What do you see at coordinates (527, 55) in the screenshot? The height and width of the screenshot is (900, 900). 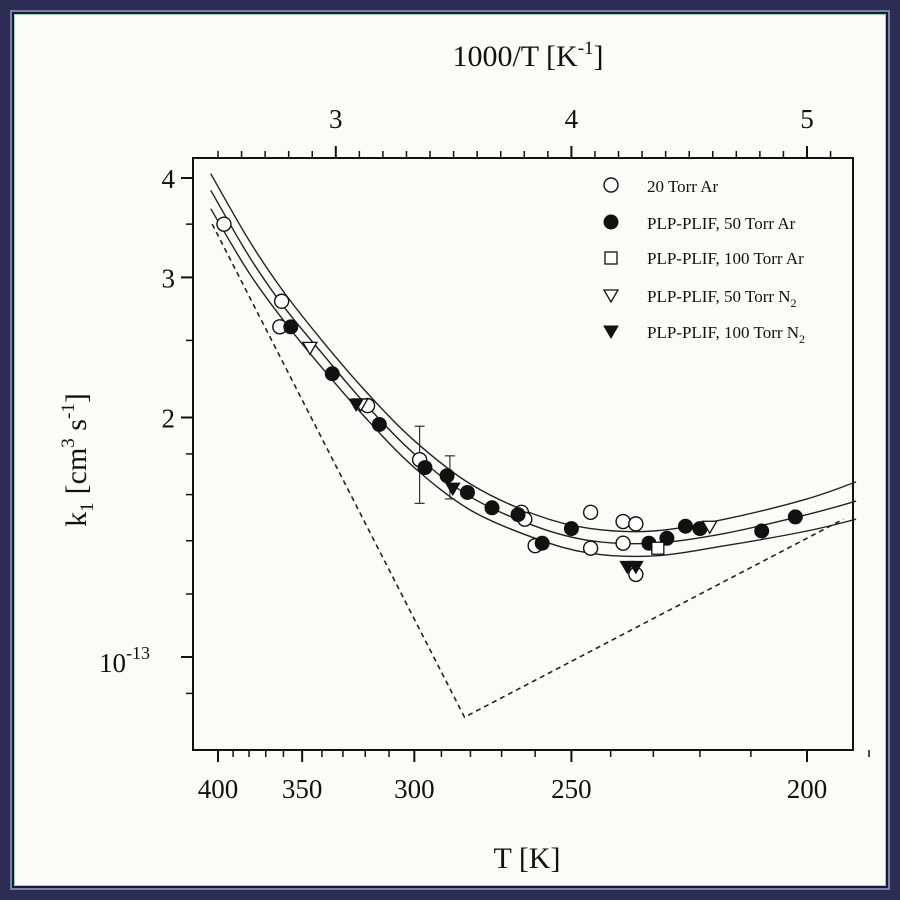 I see `top-axis-title: 1000/T [K-1]` at bounding box center [527, 55].